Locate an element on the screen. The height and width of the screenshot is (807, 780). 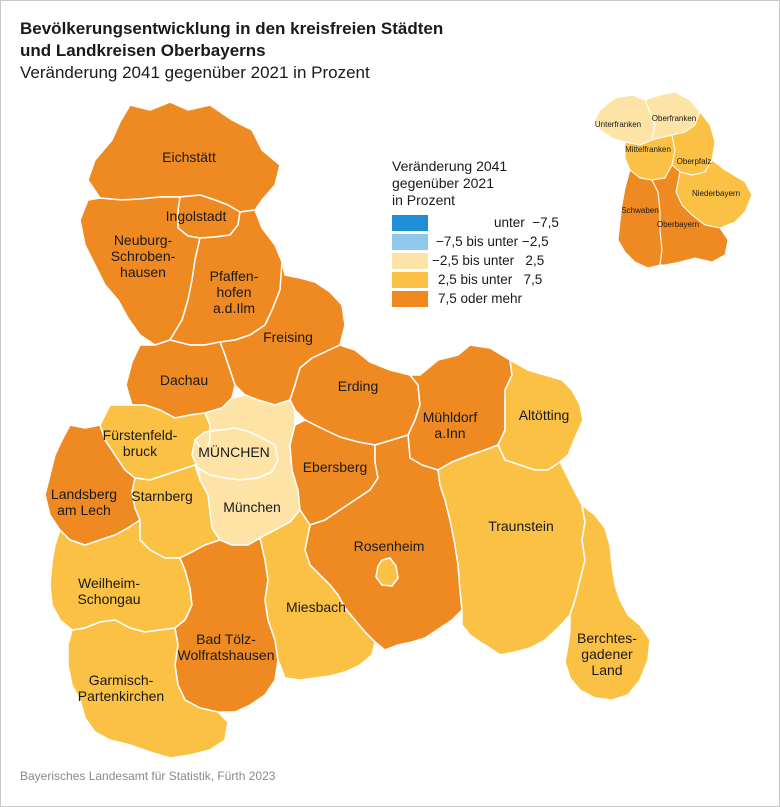
legend-item: −2,5 bis unter 2,5 is located at coordinates (492, 260).